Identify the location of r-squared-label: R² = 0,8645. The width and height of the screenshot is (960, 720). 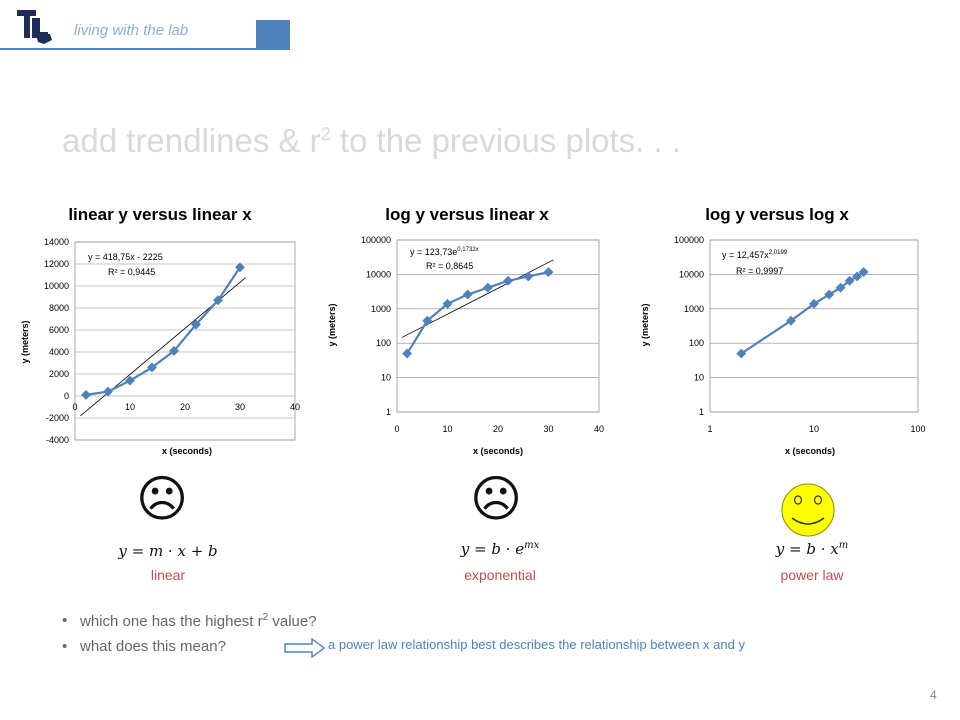
(449, 266).